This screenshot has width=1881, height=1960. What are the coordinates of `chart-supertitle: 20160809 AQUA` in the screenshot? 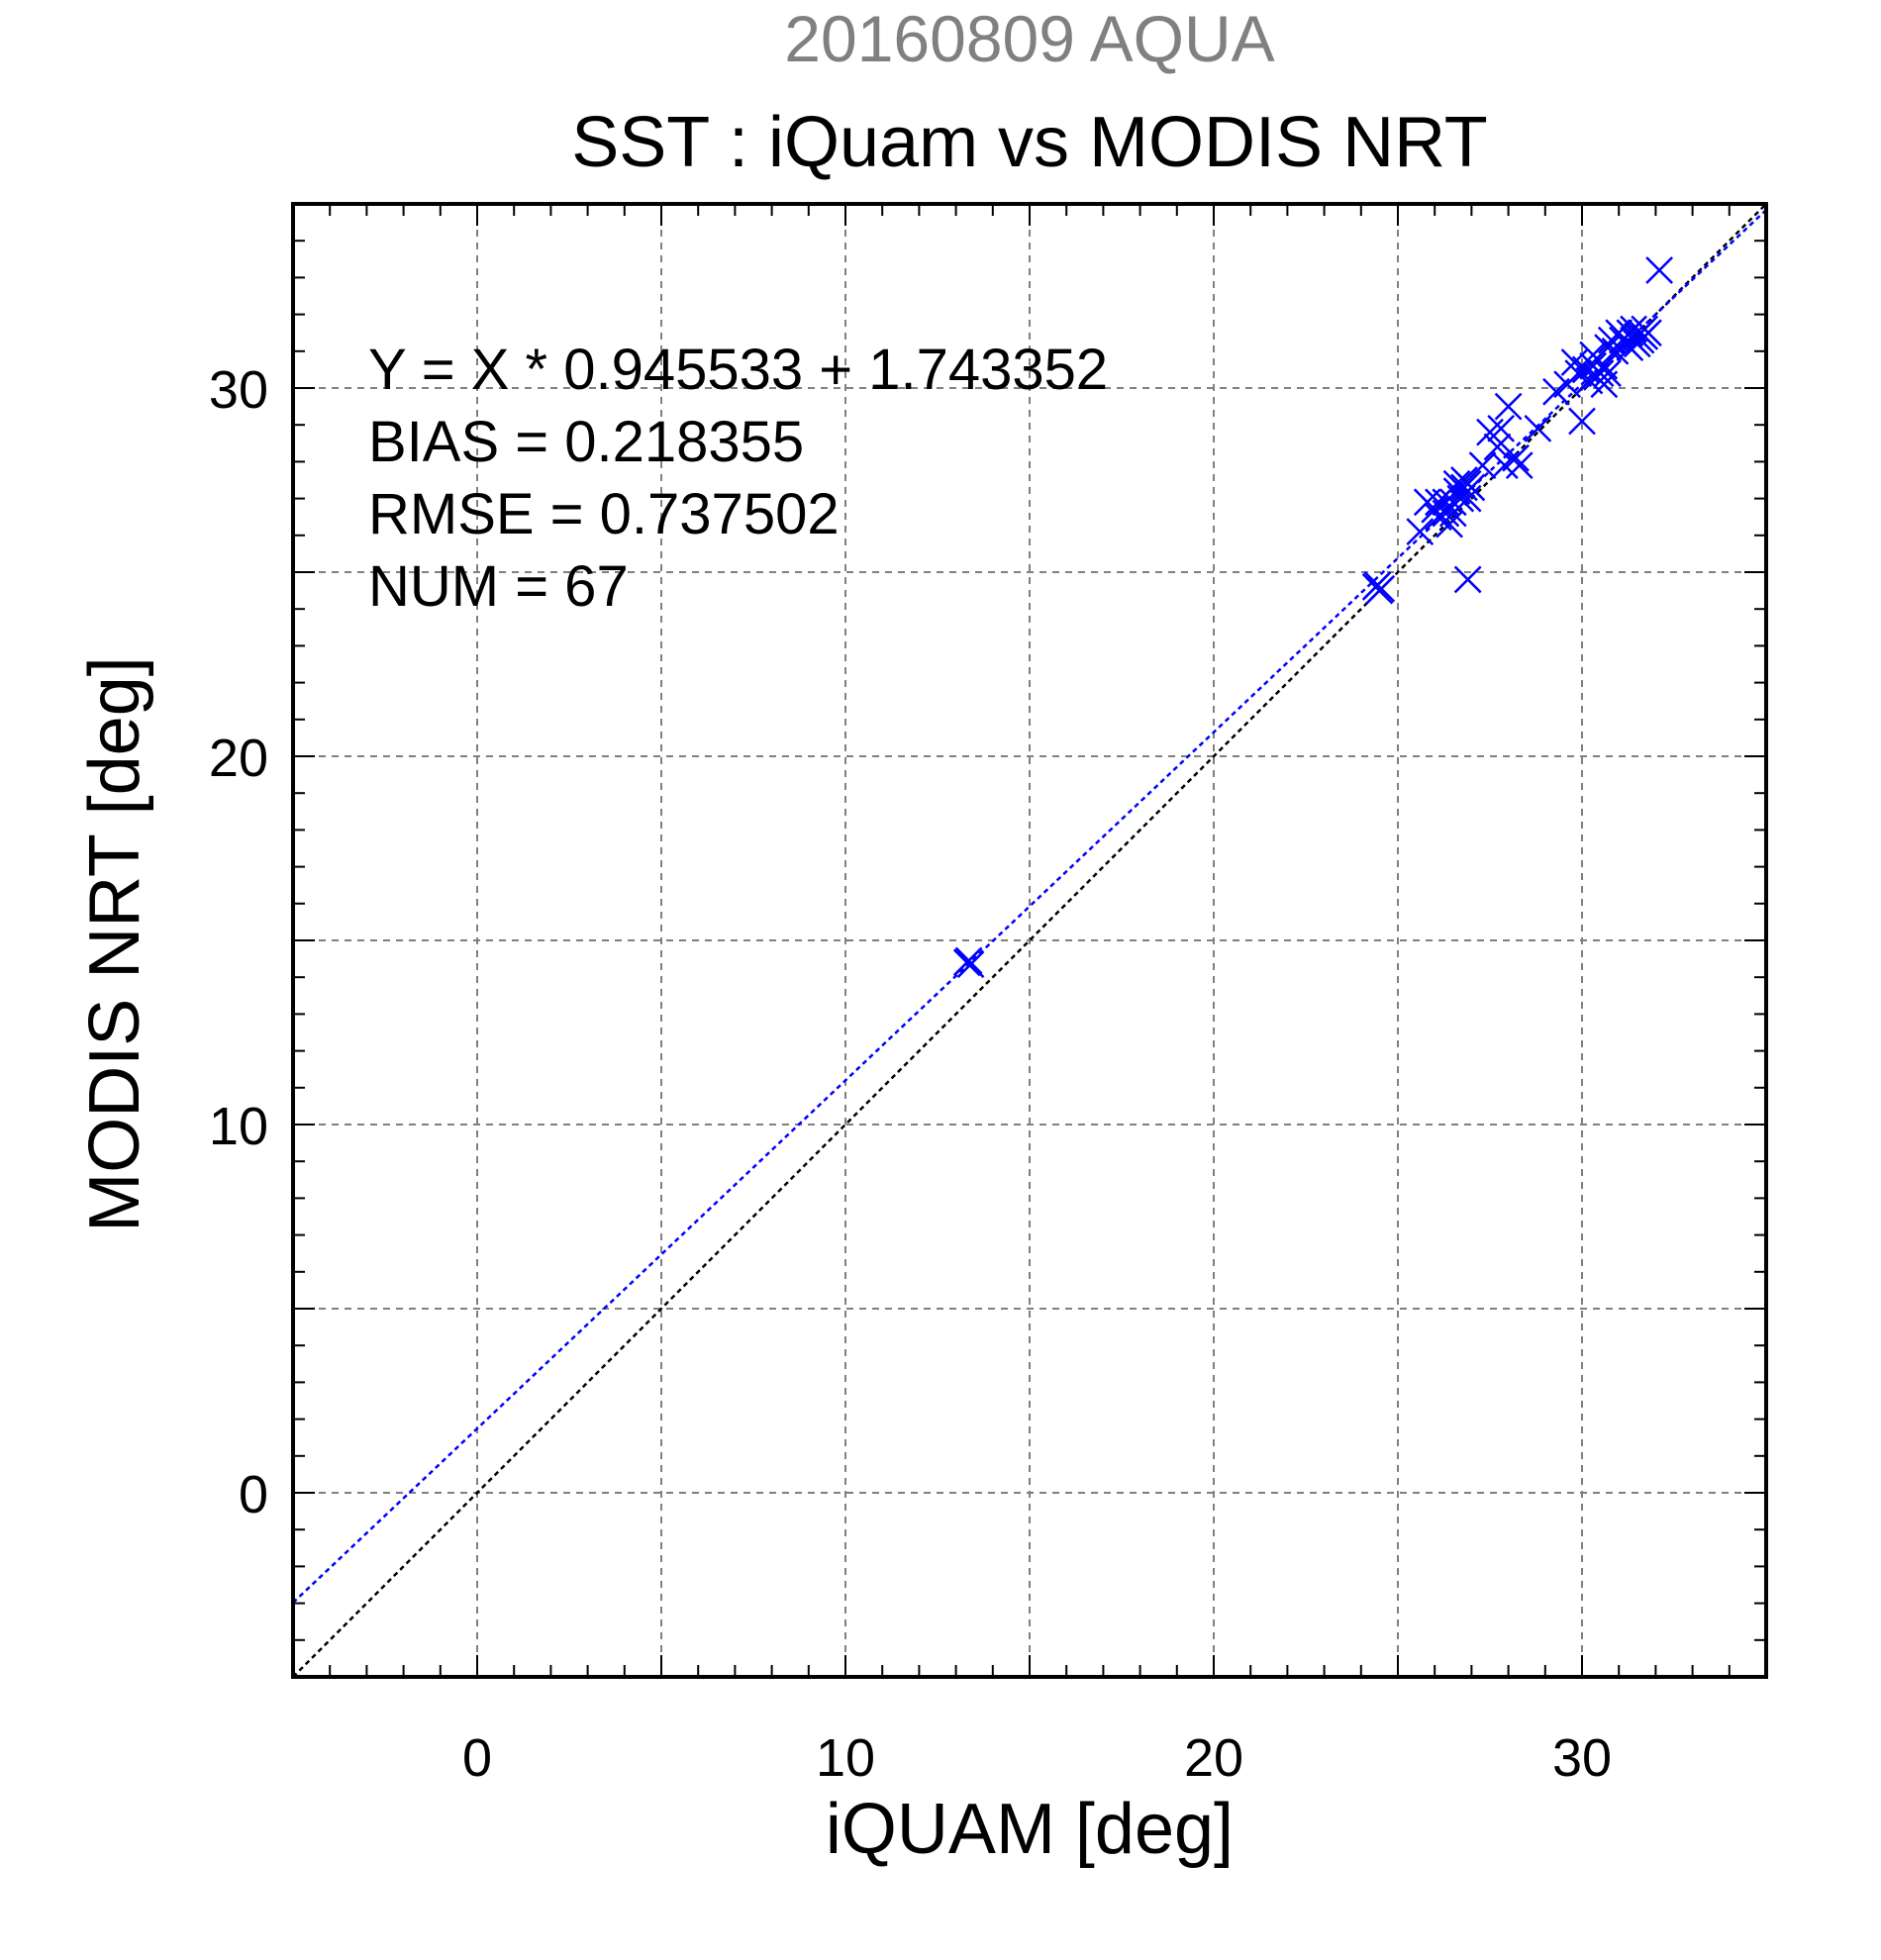 It's located at (1029, 38).